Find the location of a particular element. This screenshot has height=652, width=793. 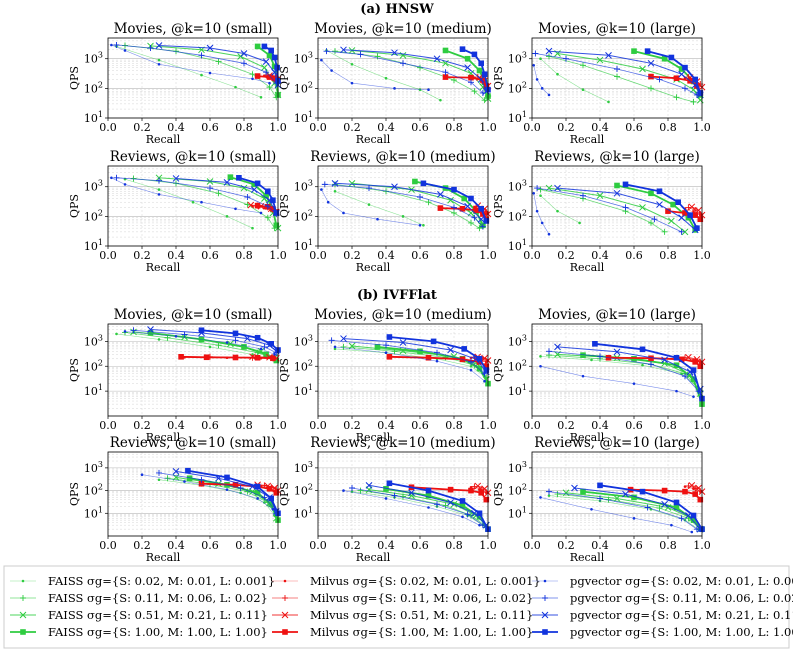

x-tick-label: 0.2 is located at coordinates (142, 127).